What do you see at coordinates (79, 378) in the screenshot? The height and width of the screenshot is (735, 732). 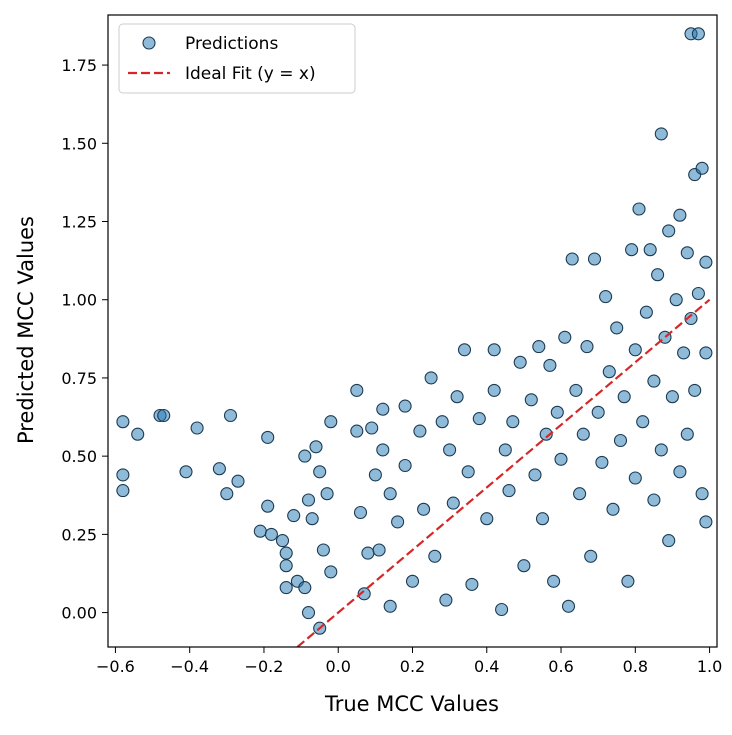 I see `y-tick-label: 0.75` at bounding box center [79, 378].